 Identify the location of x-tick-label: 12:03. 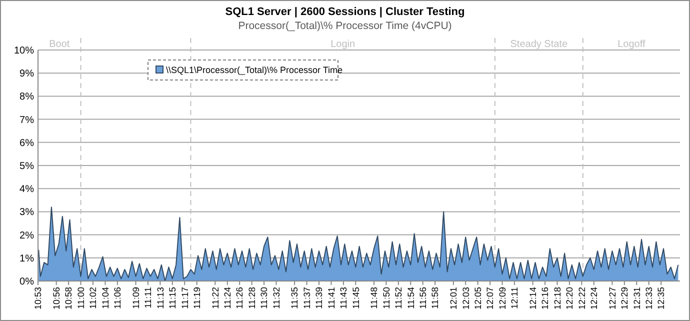
(465, 298).